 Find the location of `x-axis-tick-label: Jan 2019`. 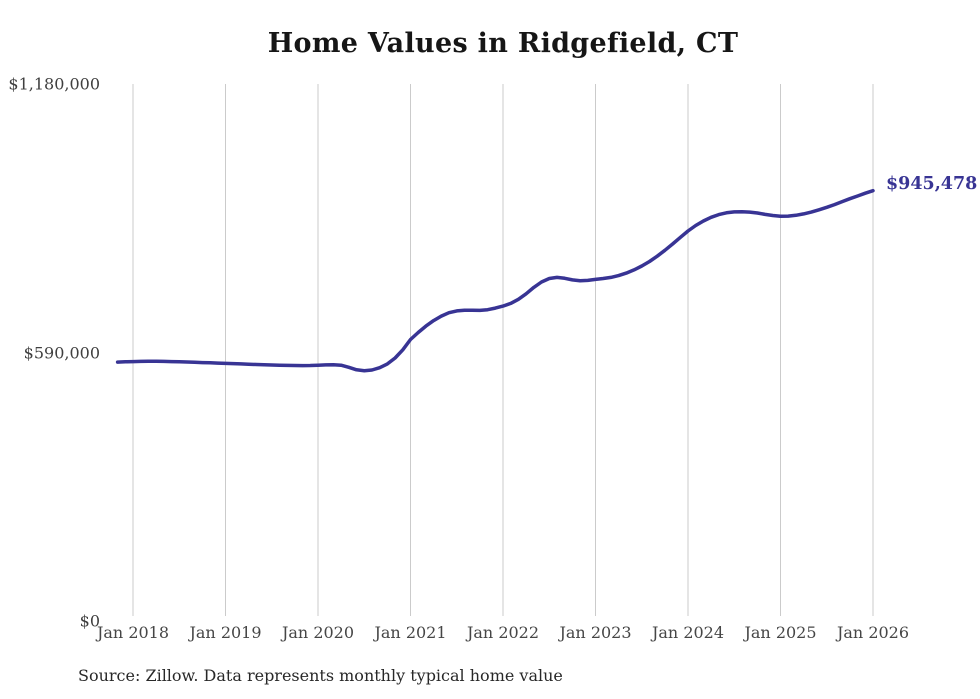

x-axis-tick-label: Jan 2019 is located at coordinates (225, 632).